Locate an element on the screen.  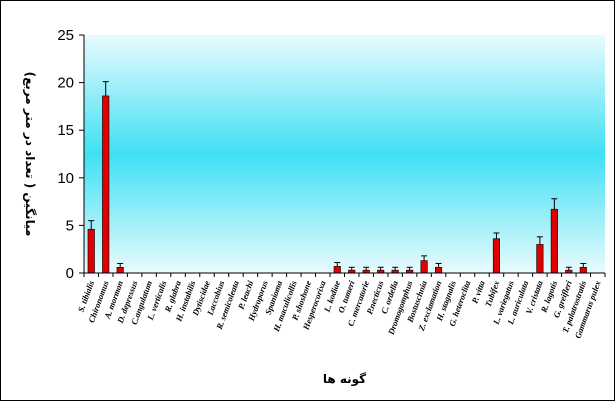
y-tick-label: 0 is located at coordinates (70, 273).